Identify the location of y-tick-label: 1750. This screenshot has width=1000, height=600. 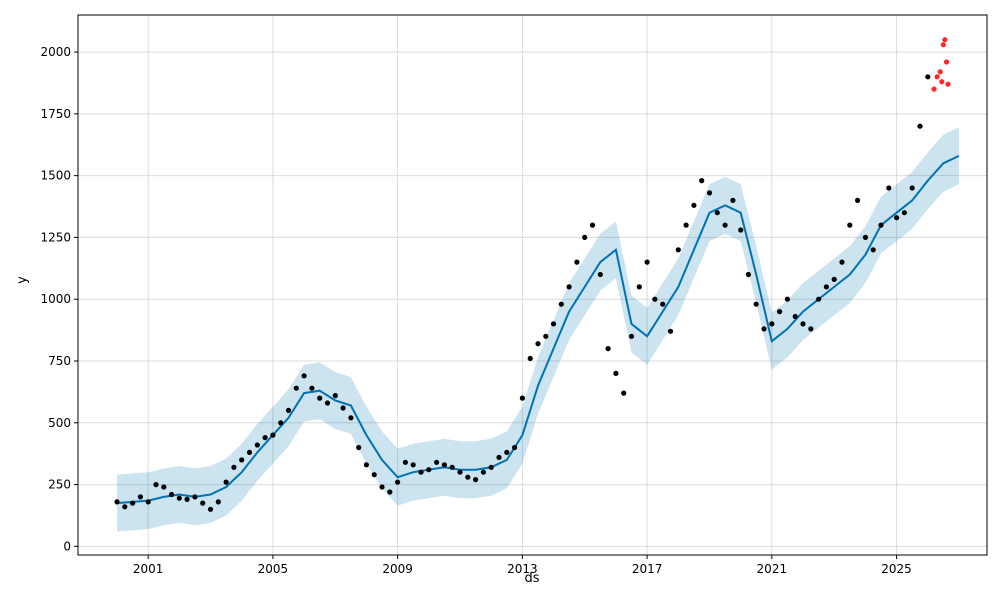
(55, 114).